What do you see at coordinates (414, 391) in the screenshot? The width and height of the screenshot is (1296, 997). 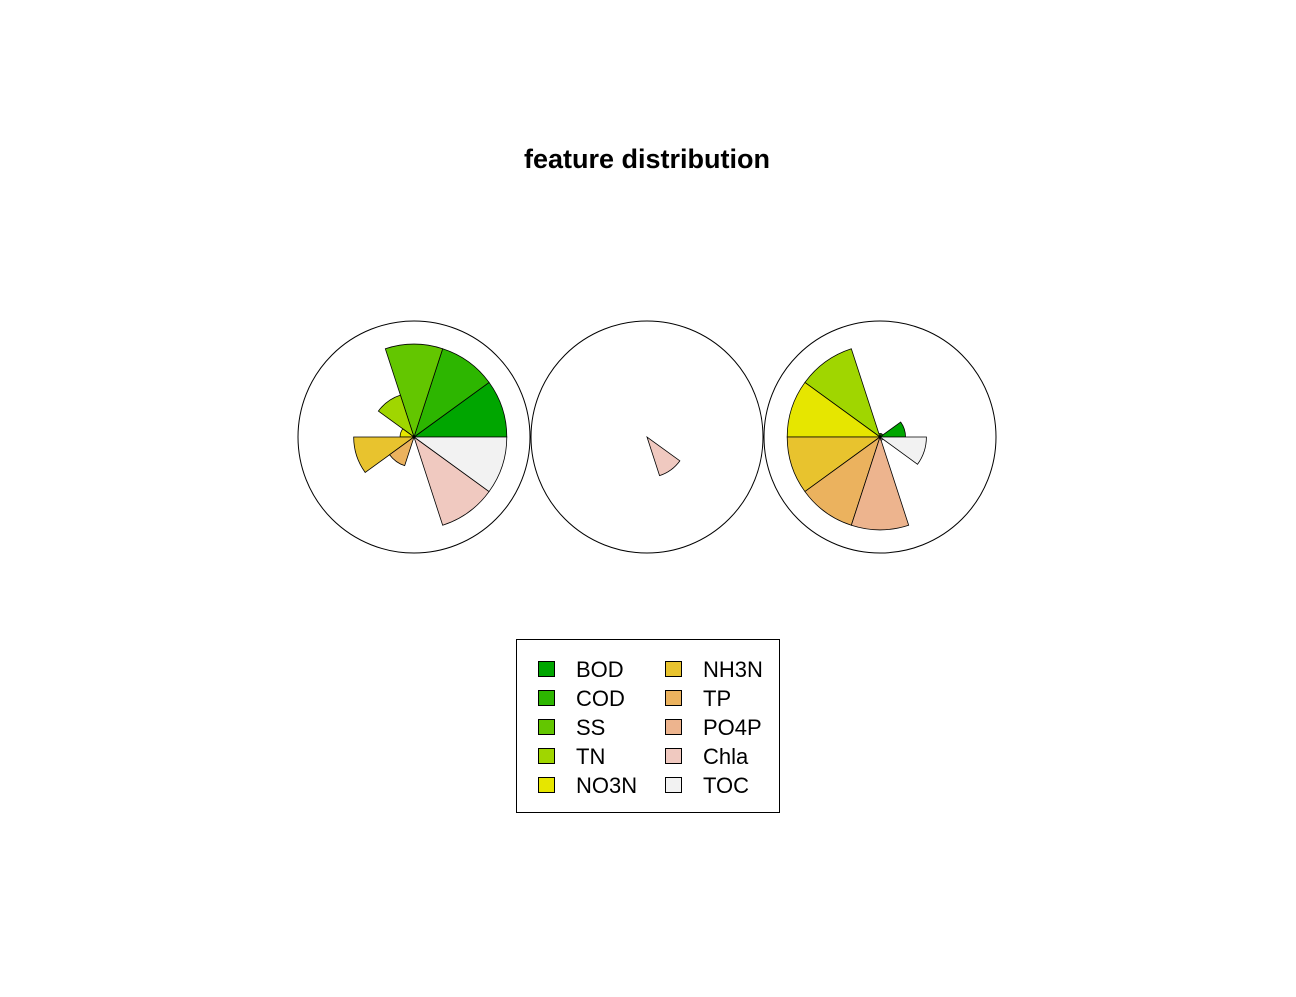 I see `segment-ss` at bounding box center [414, 391].